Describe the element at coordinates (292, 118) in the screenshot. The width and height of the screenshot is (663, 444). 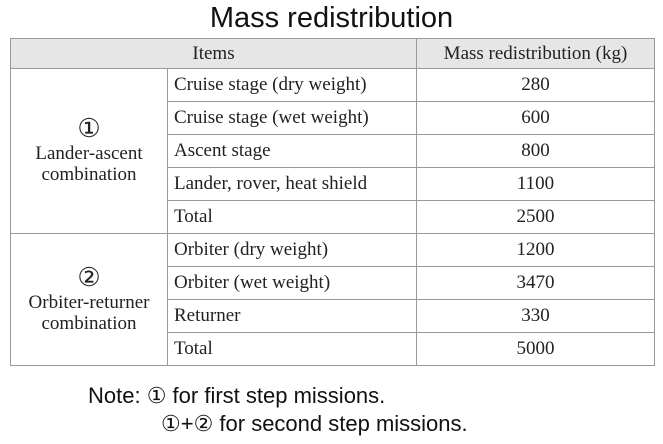
I see `item-cell: Cruise stage (wet weight)` at that location.